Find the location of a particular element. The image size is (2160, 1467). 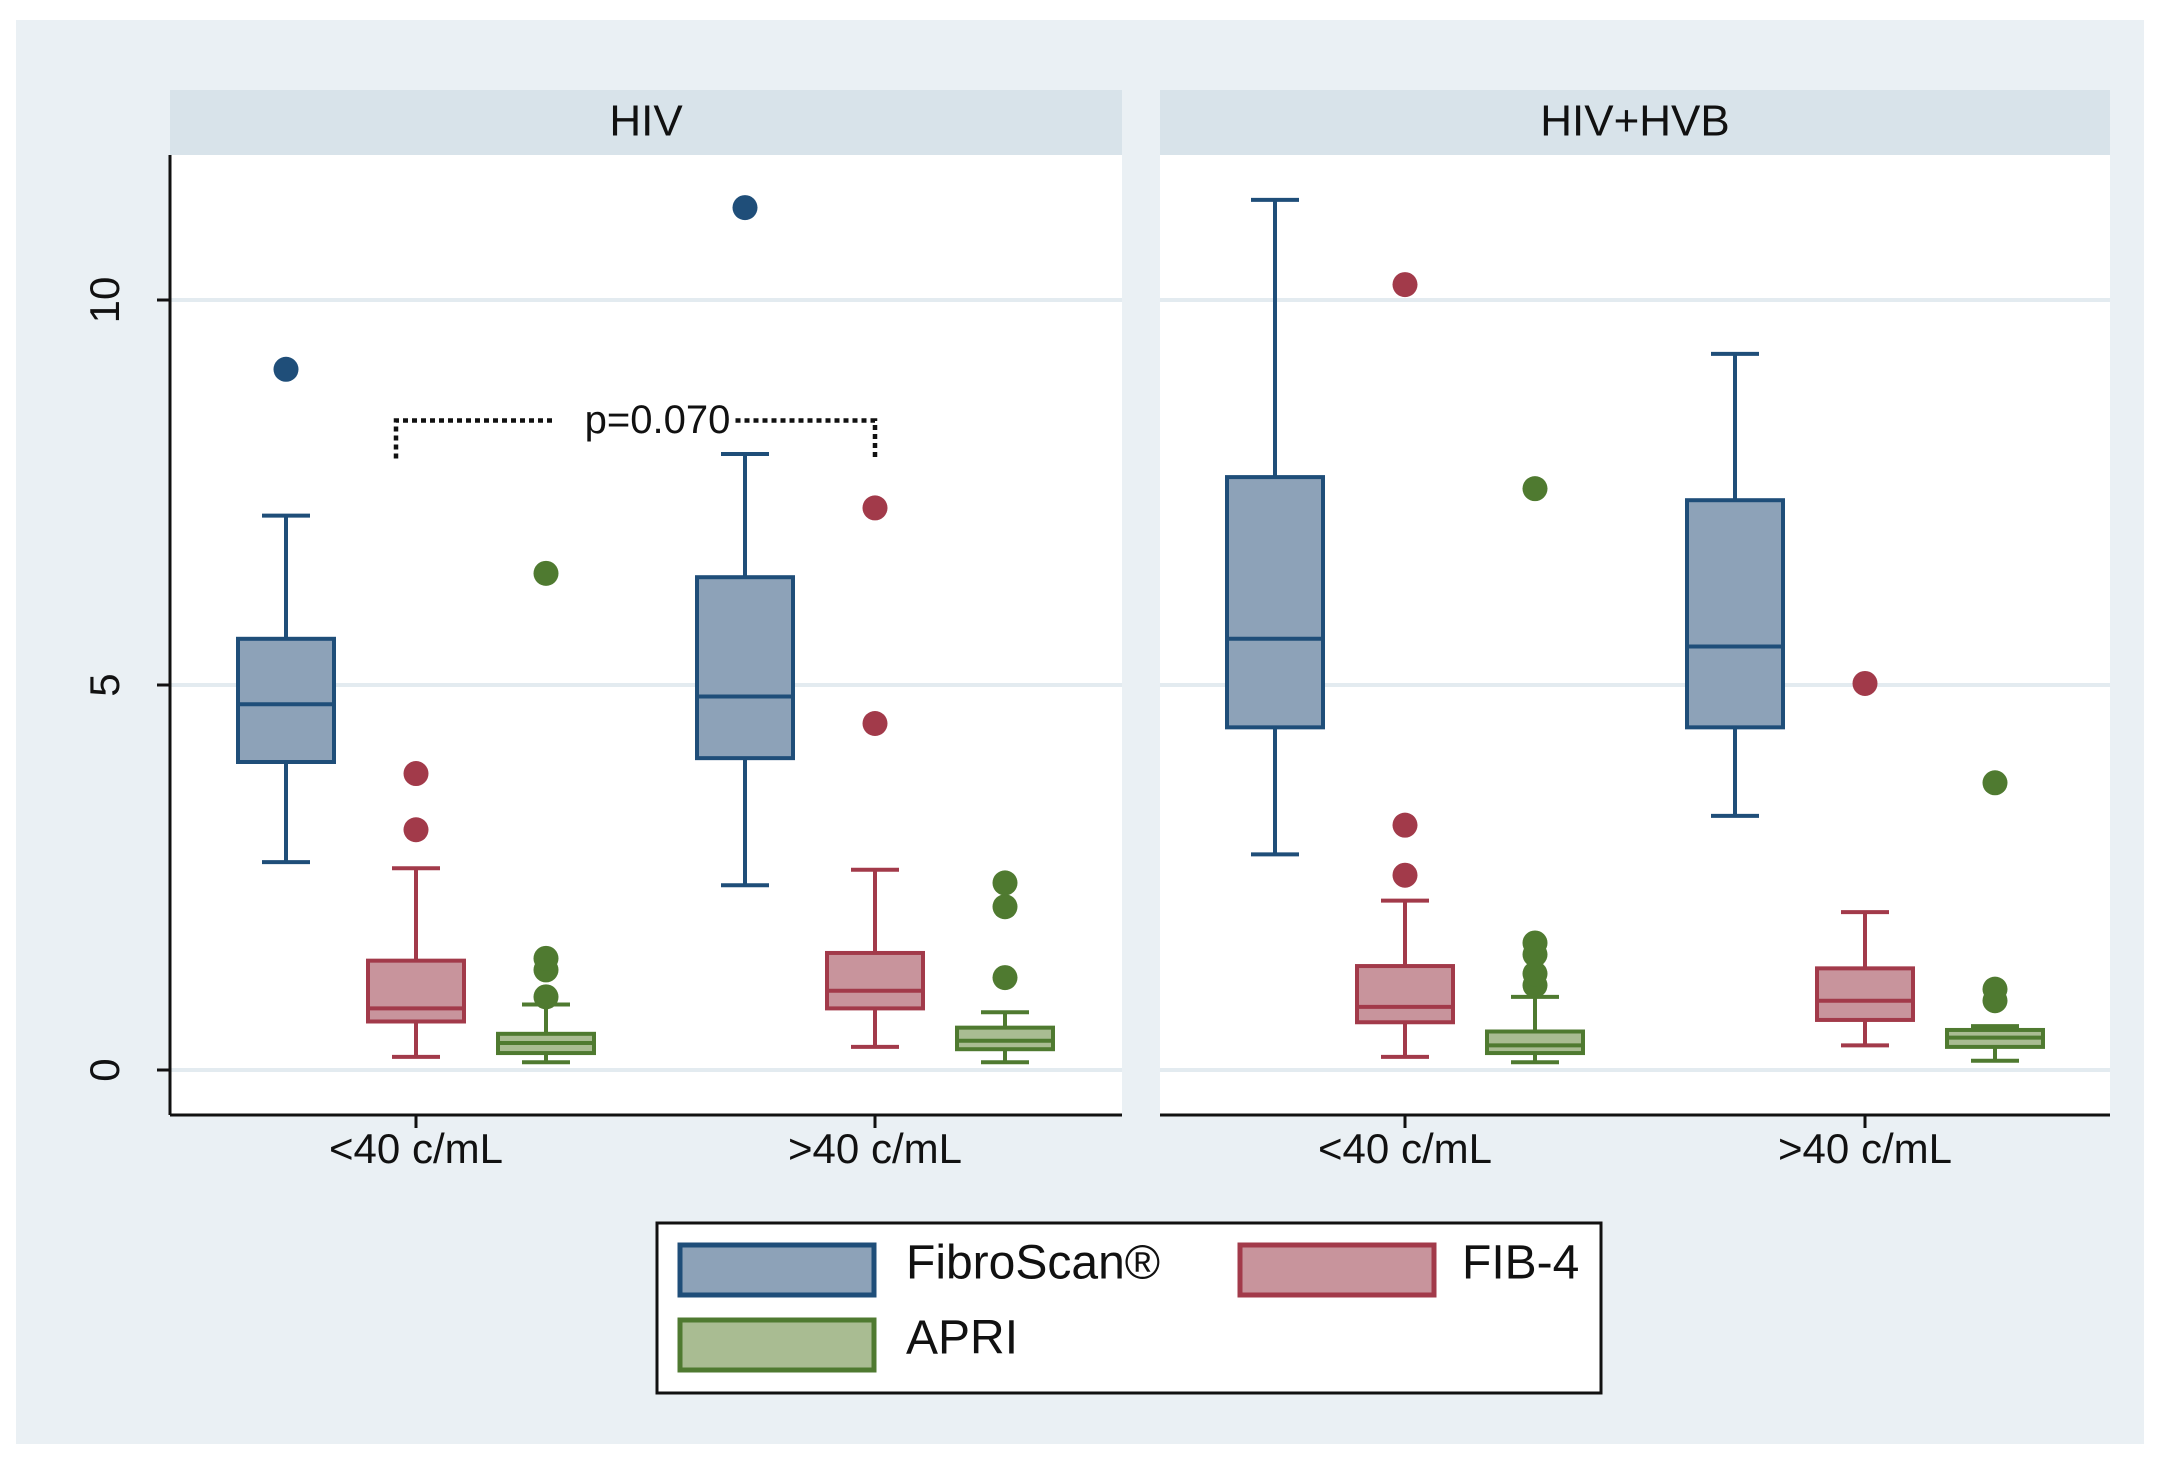

legend-label-apri: APRI is located at coordinates (962, 1338).